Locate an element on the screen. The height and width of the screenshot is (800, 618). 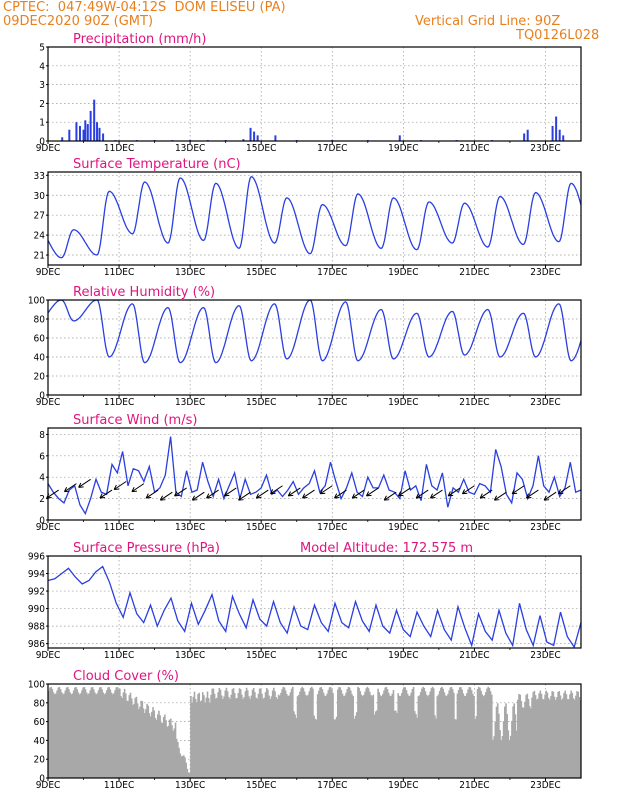
series-line is located at coordinates (314, 607).